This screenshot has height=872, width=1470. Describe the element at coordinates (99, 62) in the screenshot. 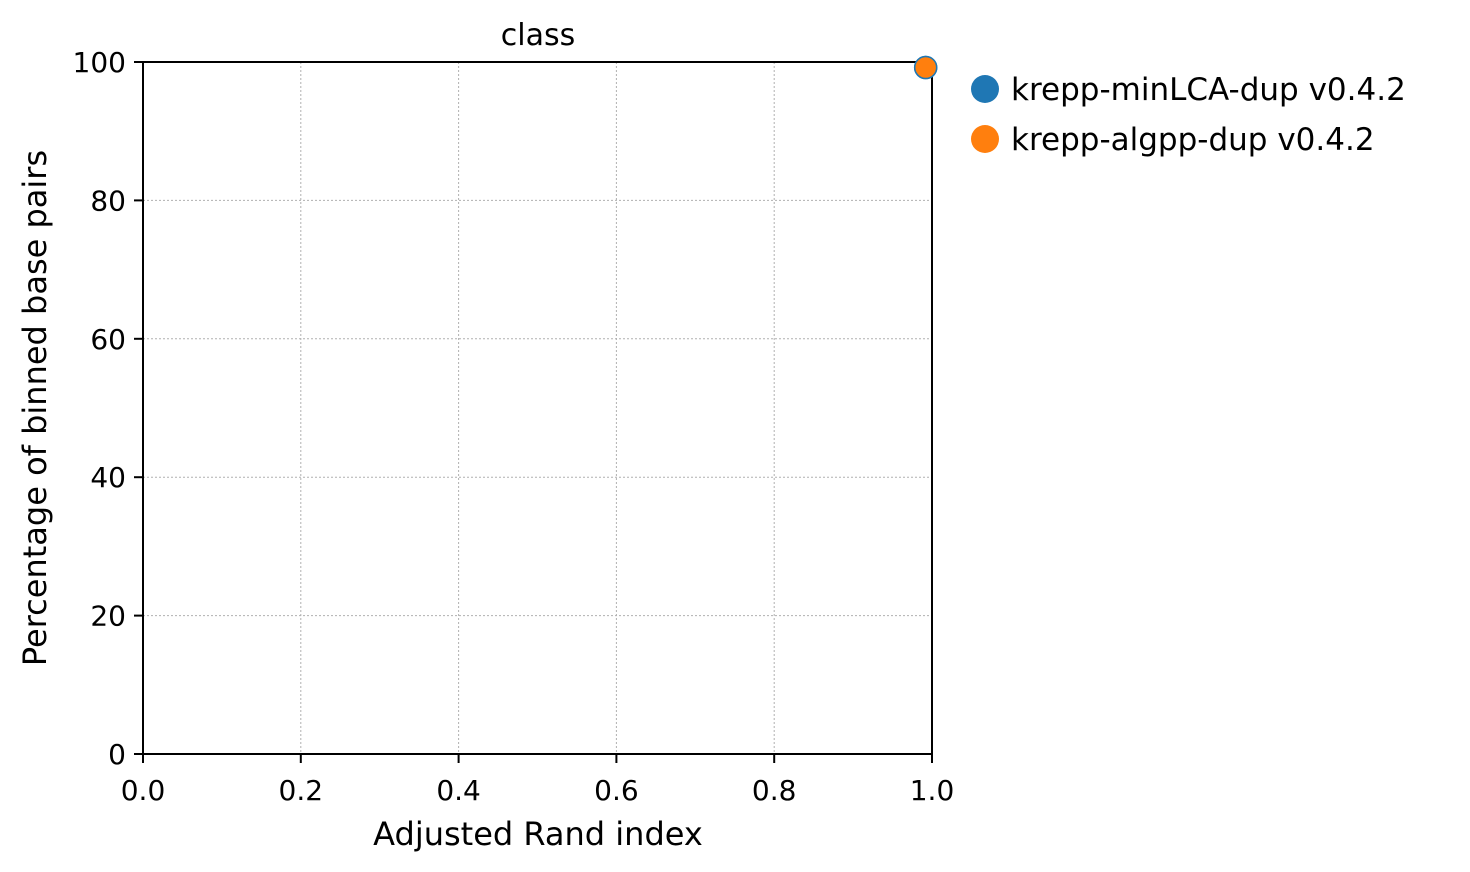

I see `y-tick-label: 100` at that location.